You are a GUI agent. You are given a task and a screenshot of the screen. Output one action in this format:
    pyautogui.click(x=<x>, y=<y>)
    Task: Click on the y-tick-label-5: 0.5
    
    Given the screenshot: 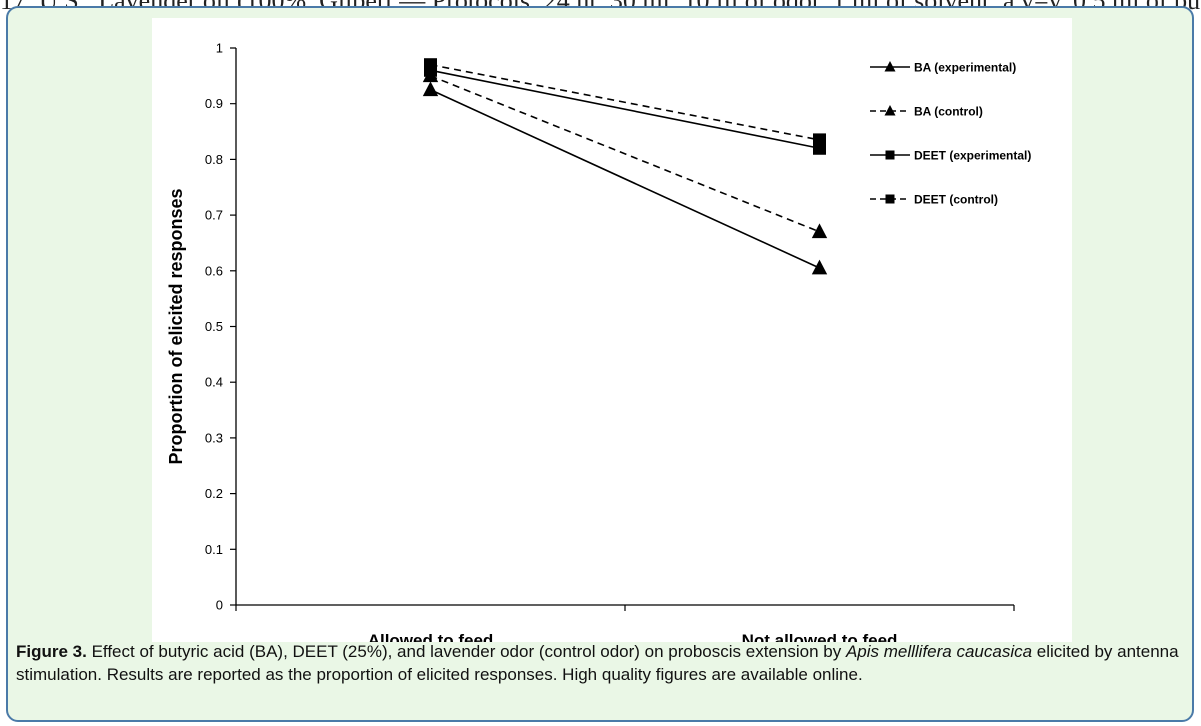 What is the action you would take?
    pyautogui.click(x=214, y=326)
    